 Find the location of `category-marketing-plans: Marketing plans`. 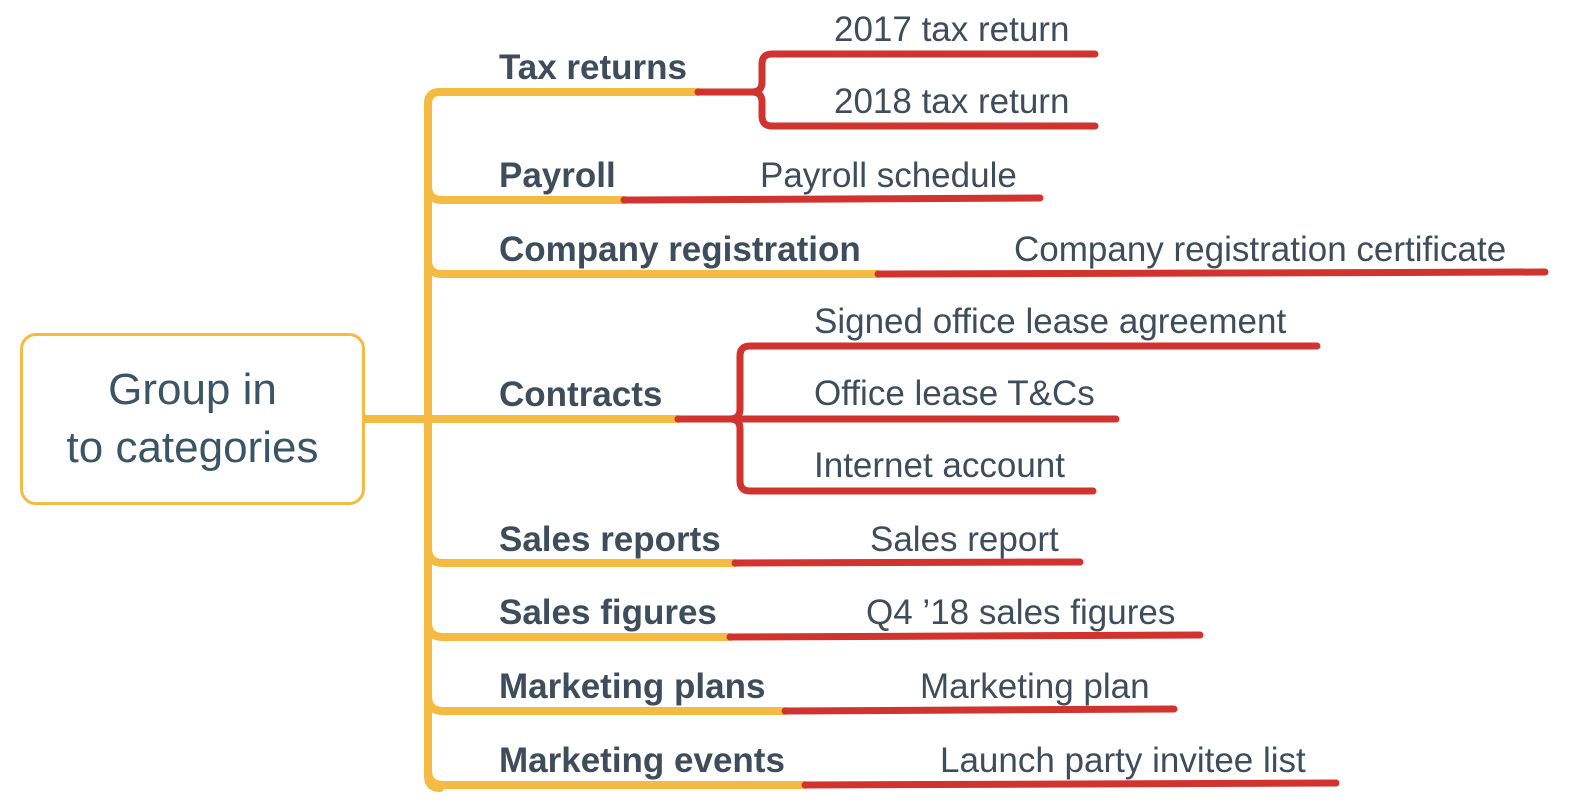

category-marketing-plans: Marketing plans is located at coordinates (632, 686).